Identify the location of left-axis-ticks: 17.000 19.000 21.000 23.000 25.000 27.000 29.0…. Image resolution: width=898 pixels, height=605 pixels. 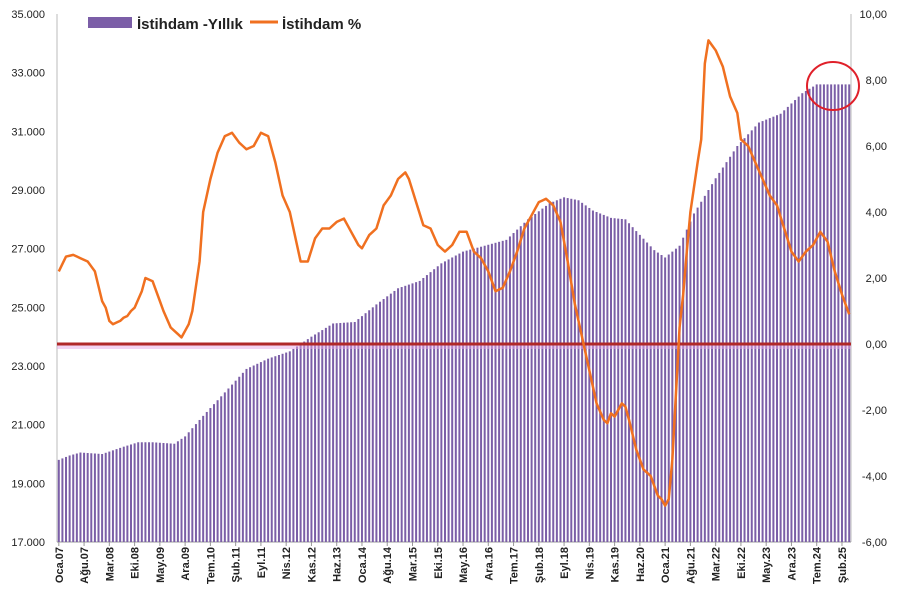
(28, 279).